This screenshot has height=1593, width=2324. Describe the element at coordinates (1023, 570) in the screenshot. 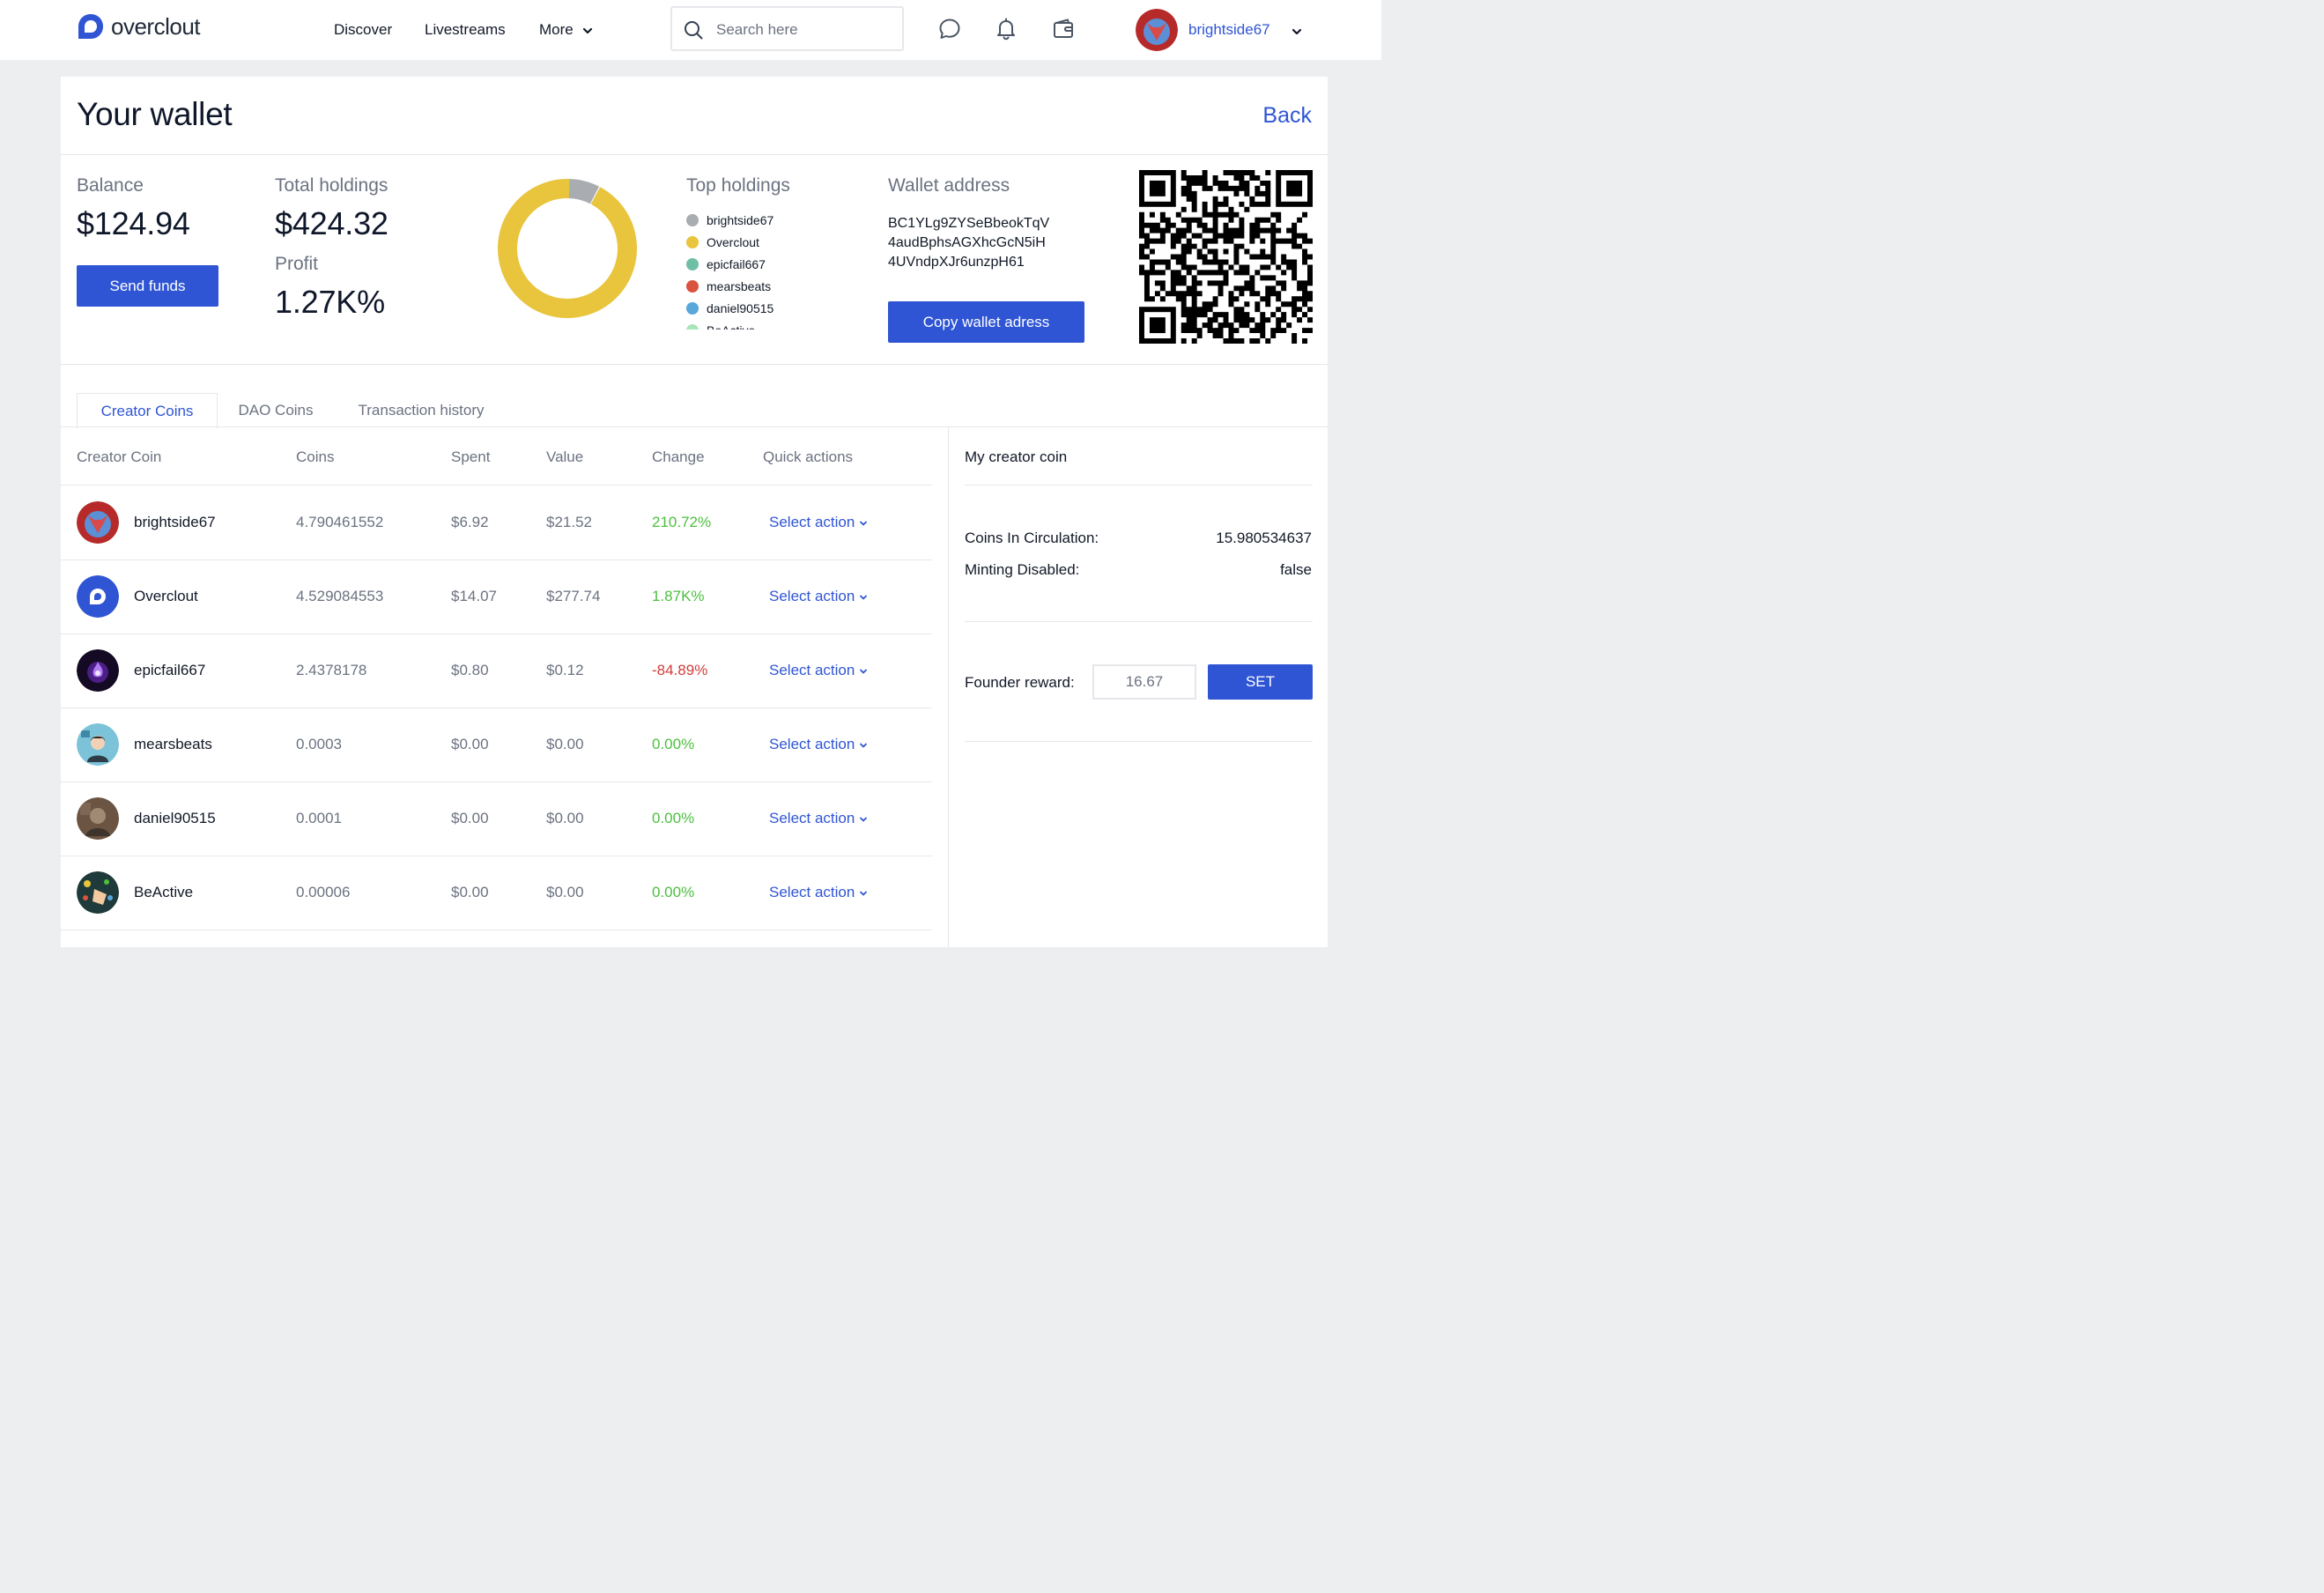

I see `minting-disabled-label: Minting Disabled:` at that location.